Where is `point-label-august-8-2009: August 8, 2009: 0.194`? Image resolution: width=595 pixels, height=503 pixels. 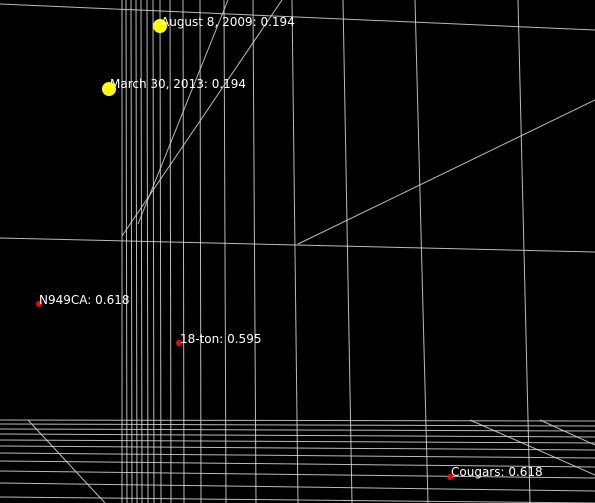 point-label-august-8-2009: August 8, 2009: 0.194 is located at coordinates (228, 22).